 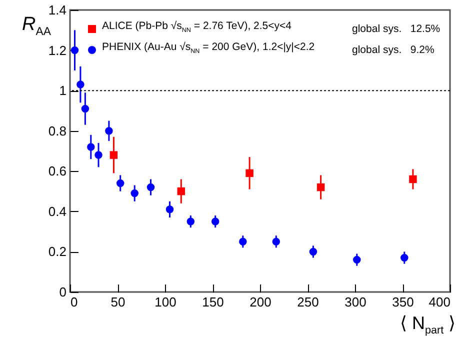 What do you see at coordinates (394, 50) in the screenshot?
I see `annotation: global sys. 9.2%` at bounding box center [394, 50].